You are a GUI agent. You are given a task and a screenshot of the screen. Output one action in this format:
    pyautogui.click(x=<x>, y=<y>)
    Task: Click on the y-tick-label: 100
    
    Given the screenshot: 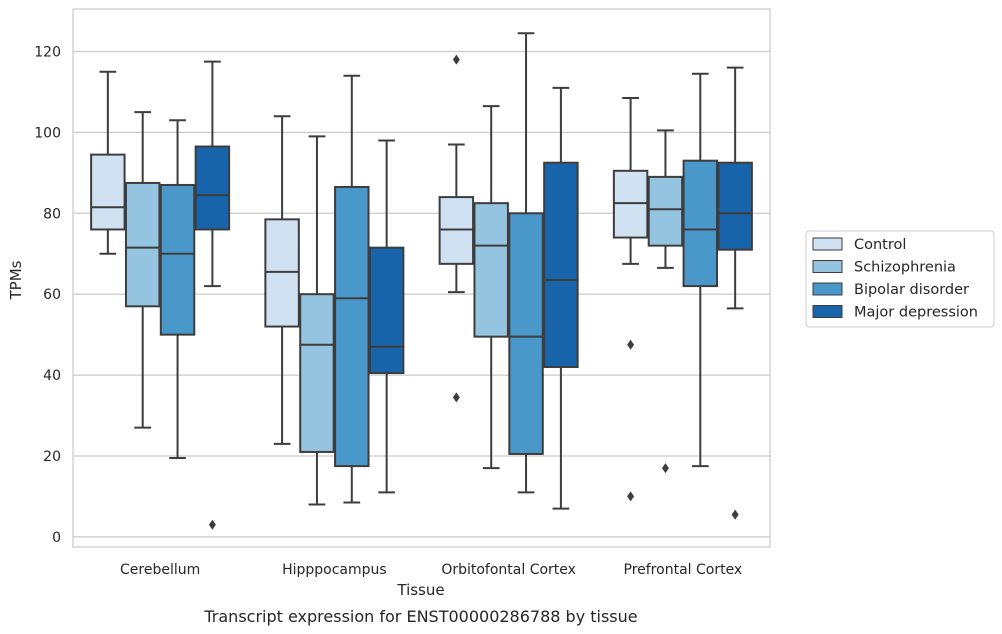 What is the action you would take?
    pyautogui.click(x=47, y=133)
    